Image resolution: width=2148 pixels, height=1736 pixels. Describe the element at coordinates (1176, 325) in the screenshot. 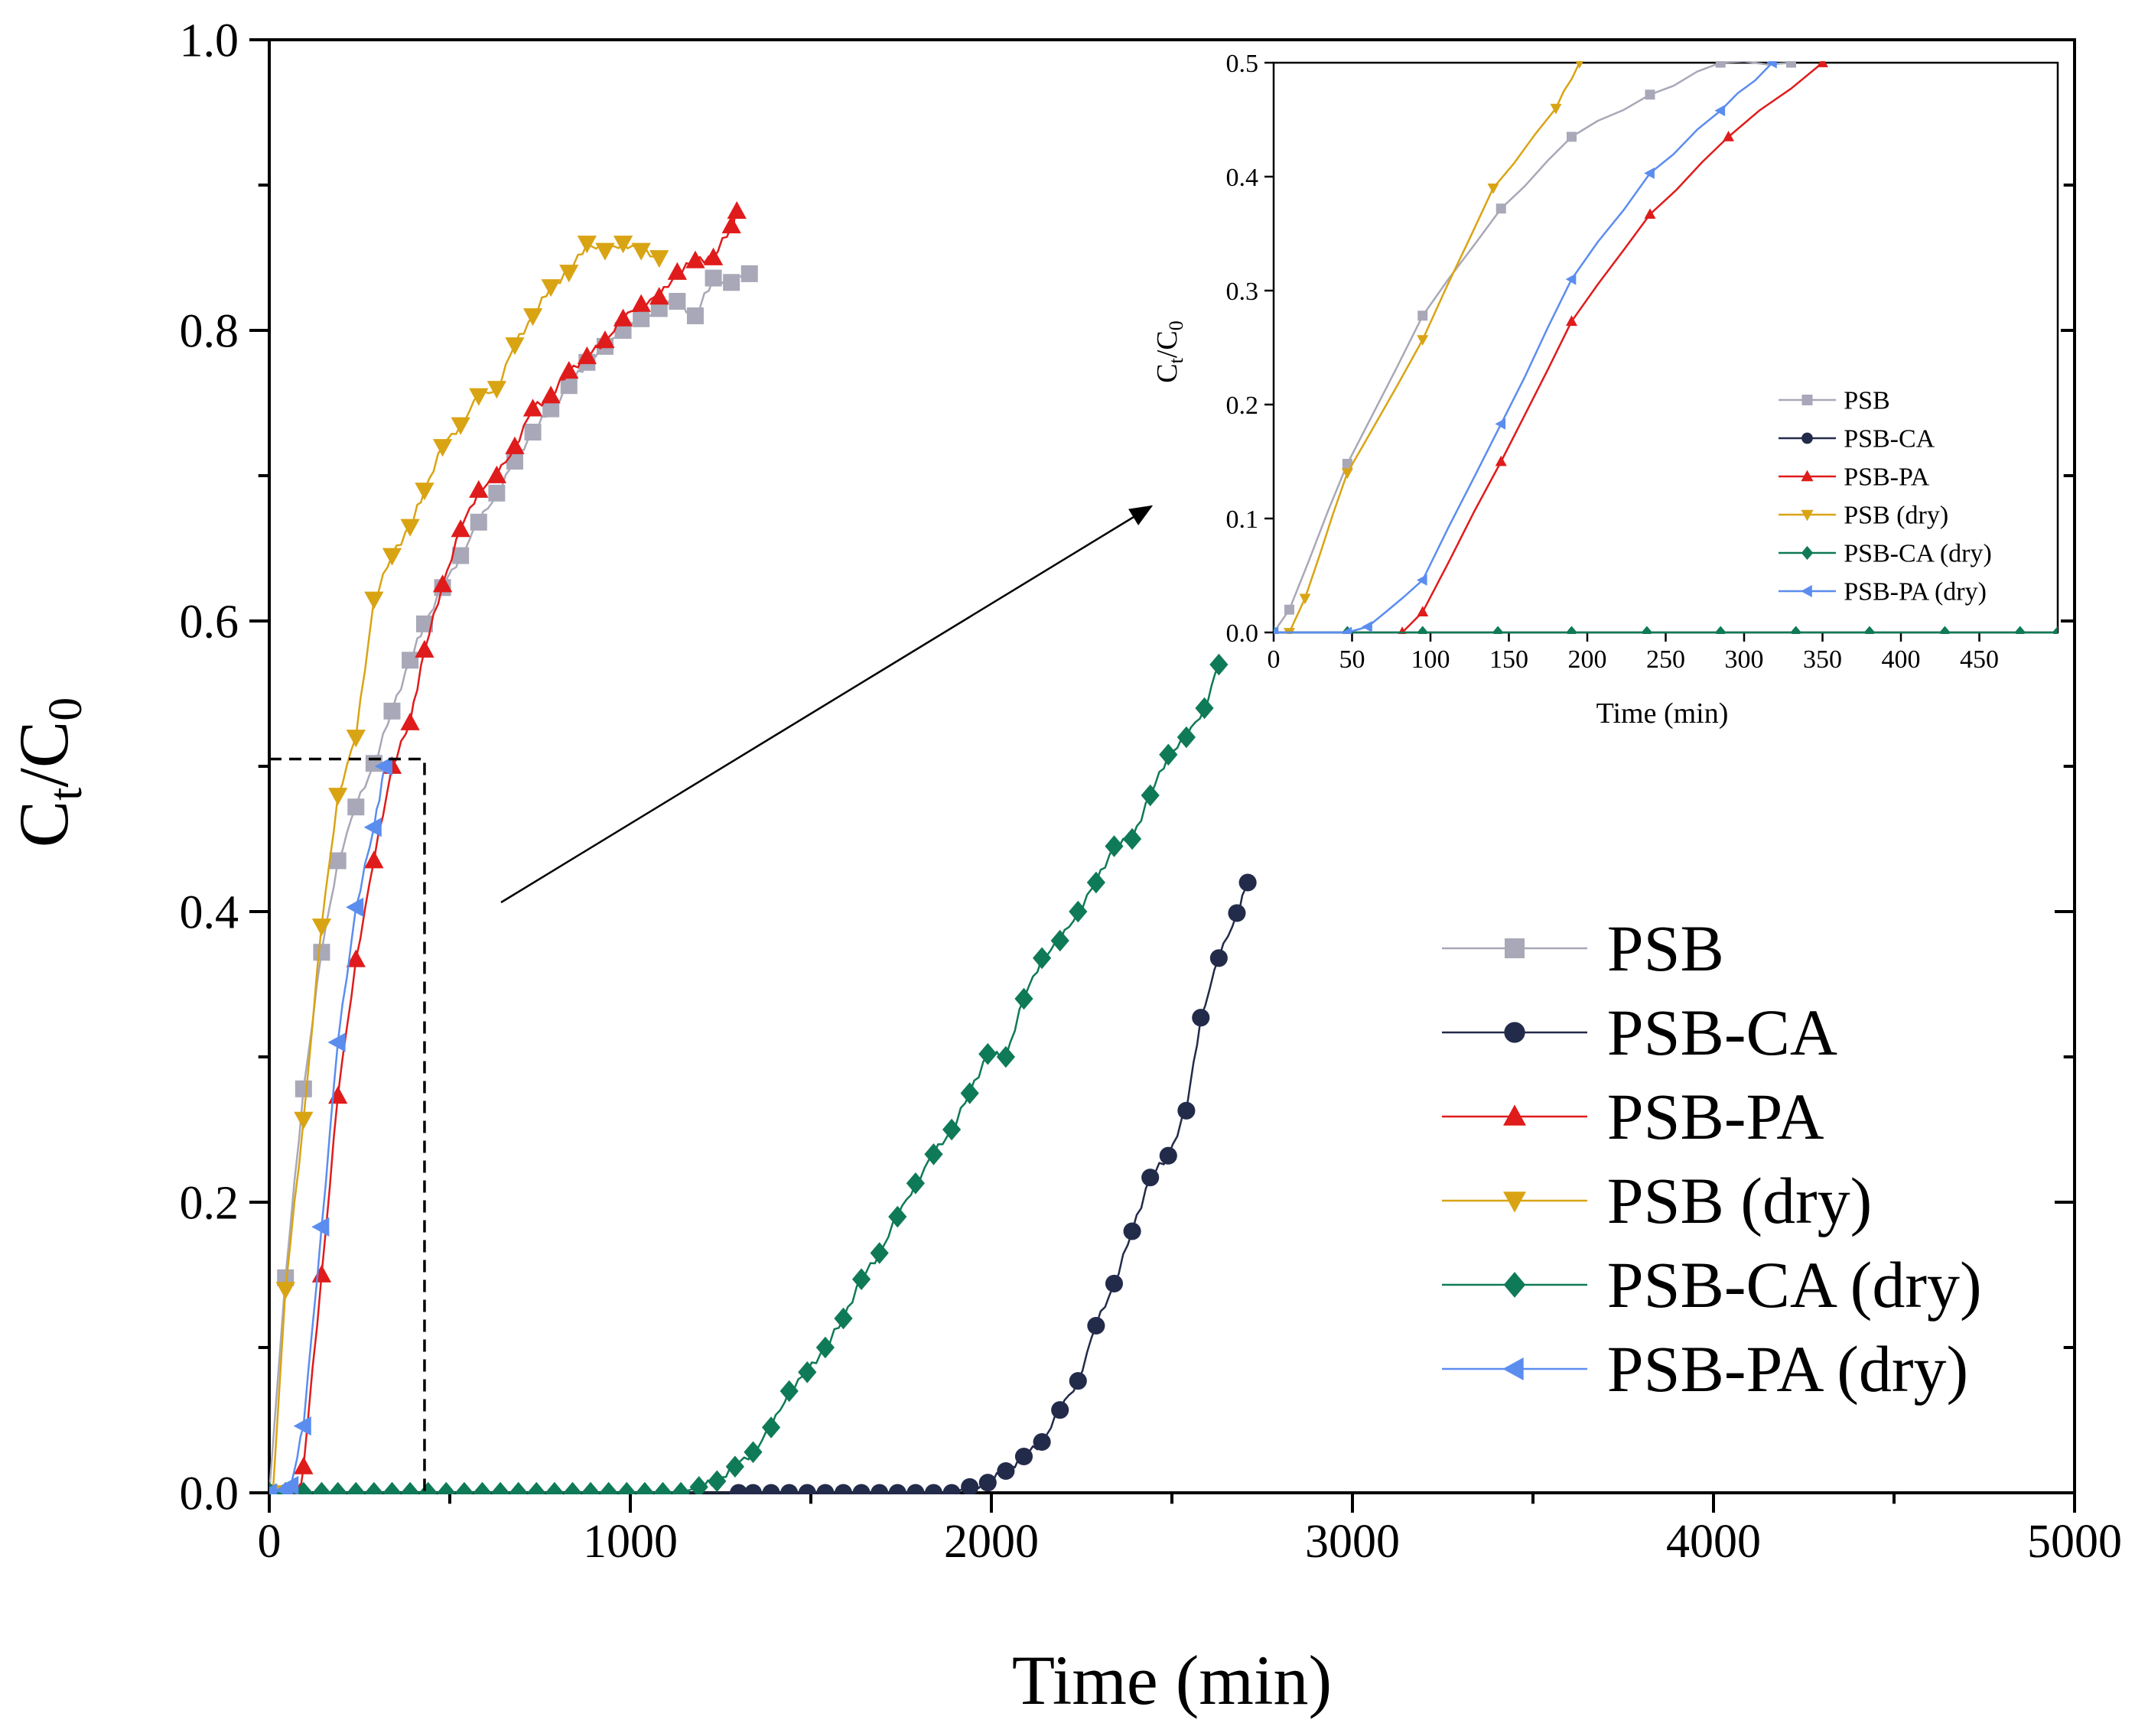

I see `inset-ylabel-sub-0: 0` at that location.